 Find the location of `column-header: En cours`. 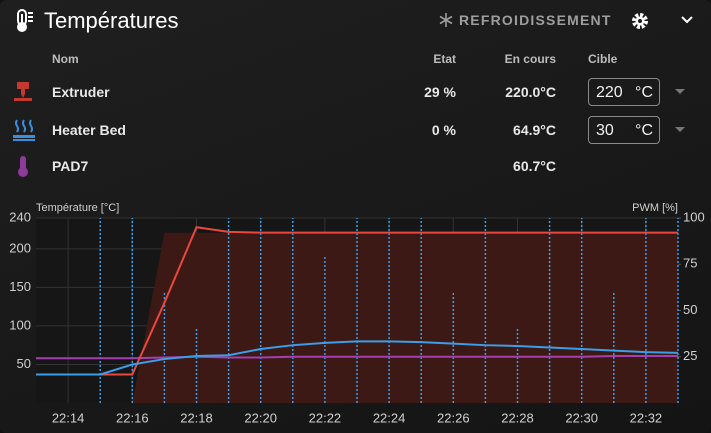

column-header: En cours is located at coordinates (530, 59).